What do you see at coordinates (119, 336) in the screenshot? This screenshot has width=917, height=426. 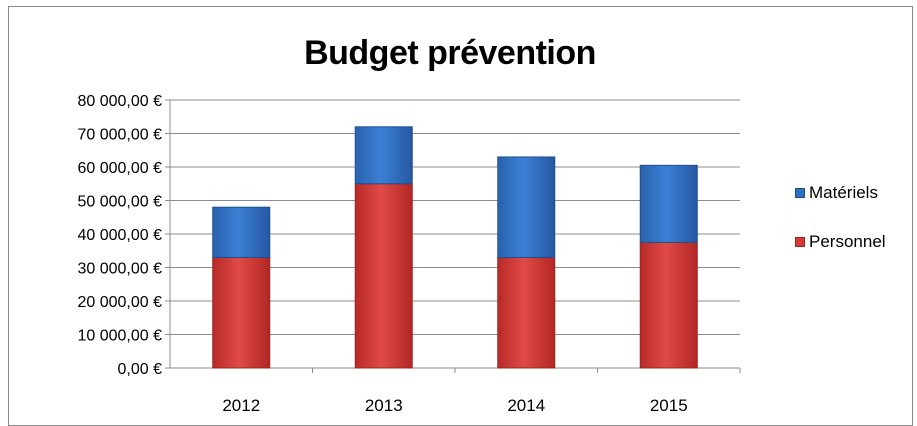 I see `y-tick-label: 10 000,00 €` at bounding box center [119, 336].